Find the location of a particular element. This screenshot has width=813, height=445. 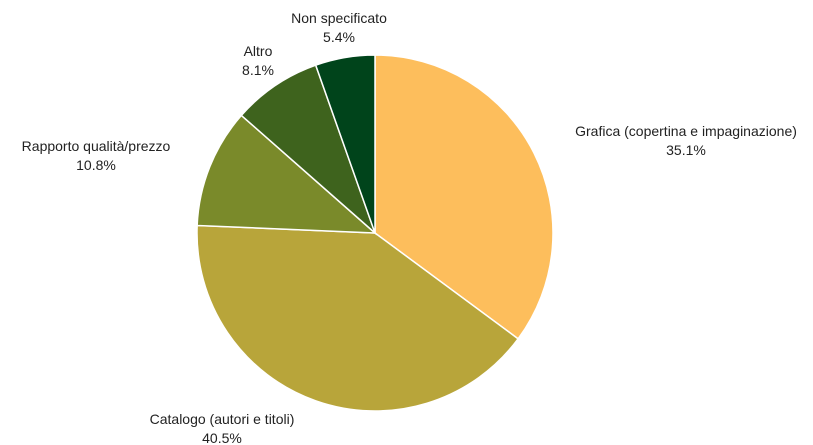

slice-value-grafica-copertina-e-impaginazione: 35.1% is located at coordinates (686, 150).